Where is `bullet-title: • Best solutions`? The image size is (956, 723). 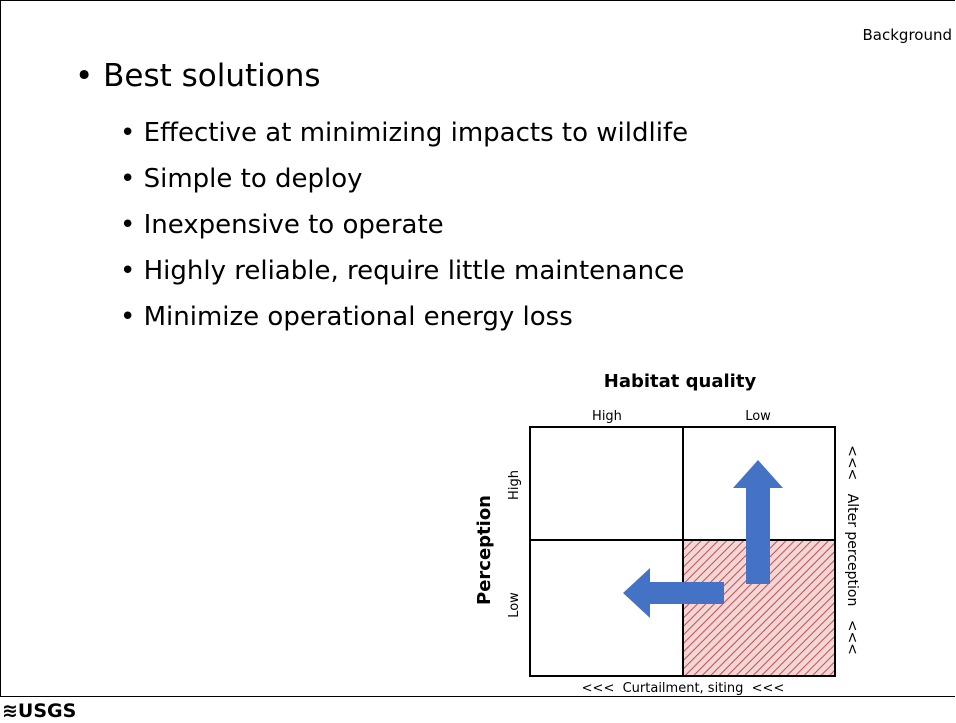
bullet-title: • Best solutions is located at coordinates (198, 76).